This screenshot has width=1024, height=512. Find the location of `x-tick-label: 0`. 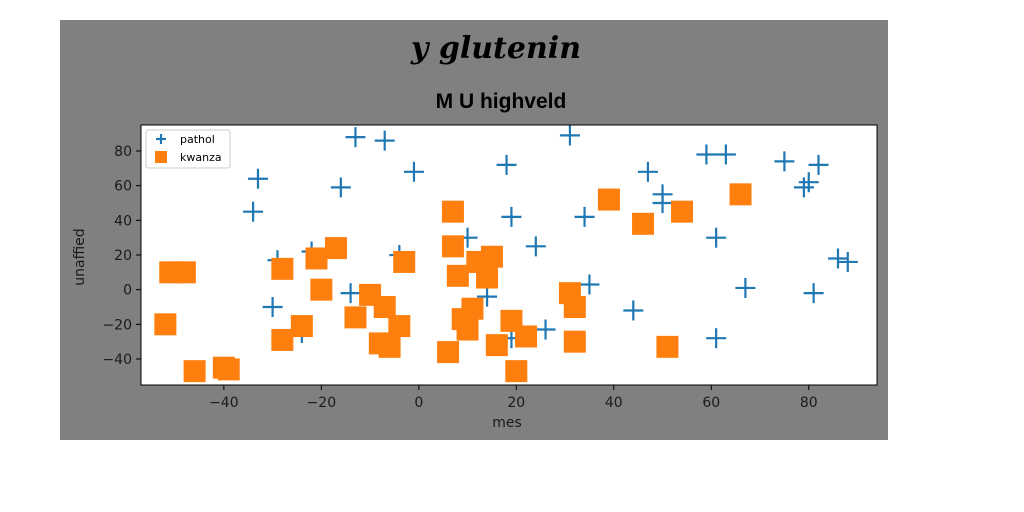

x-tick-label: 0 is located at coordinates (418, 403).